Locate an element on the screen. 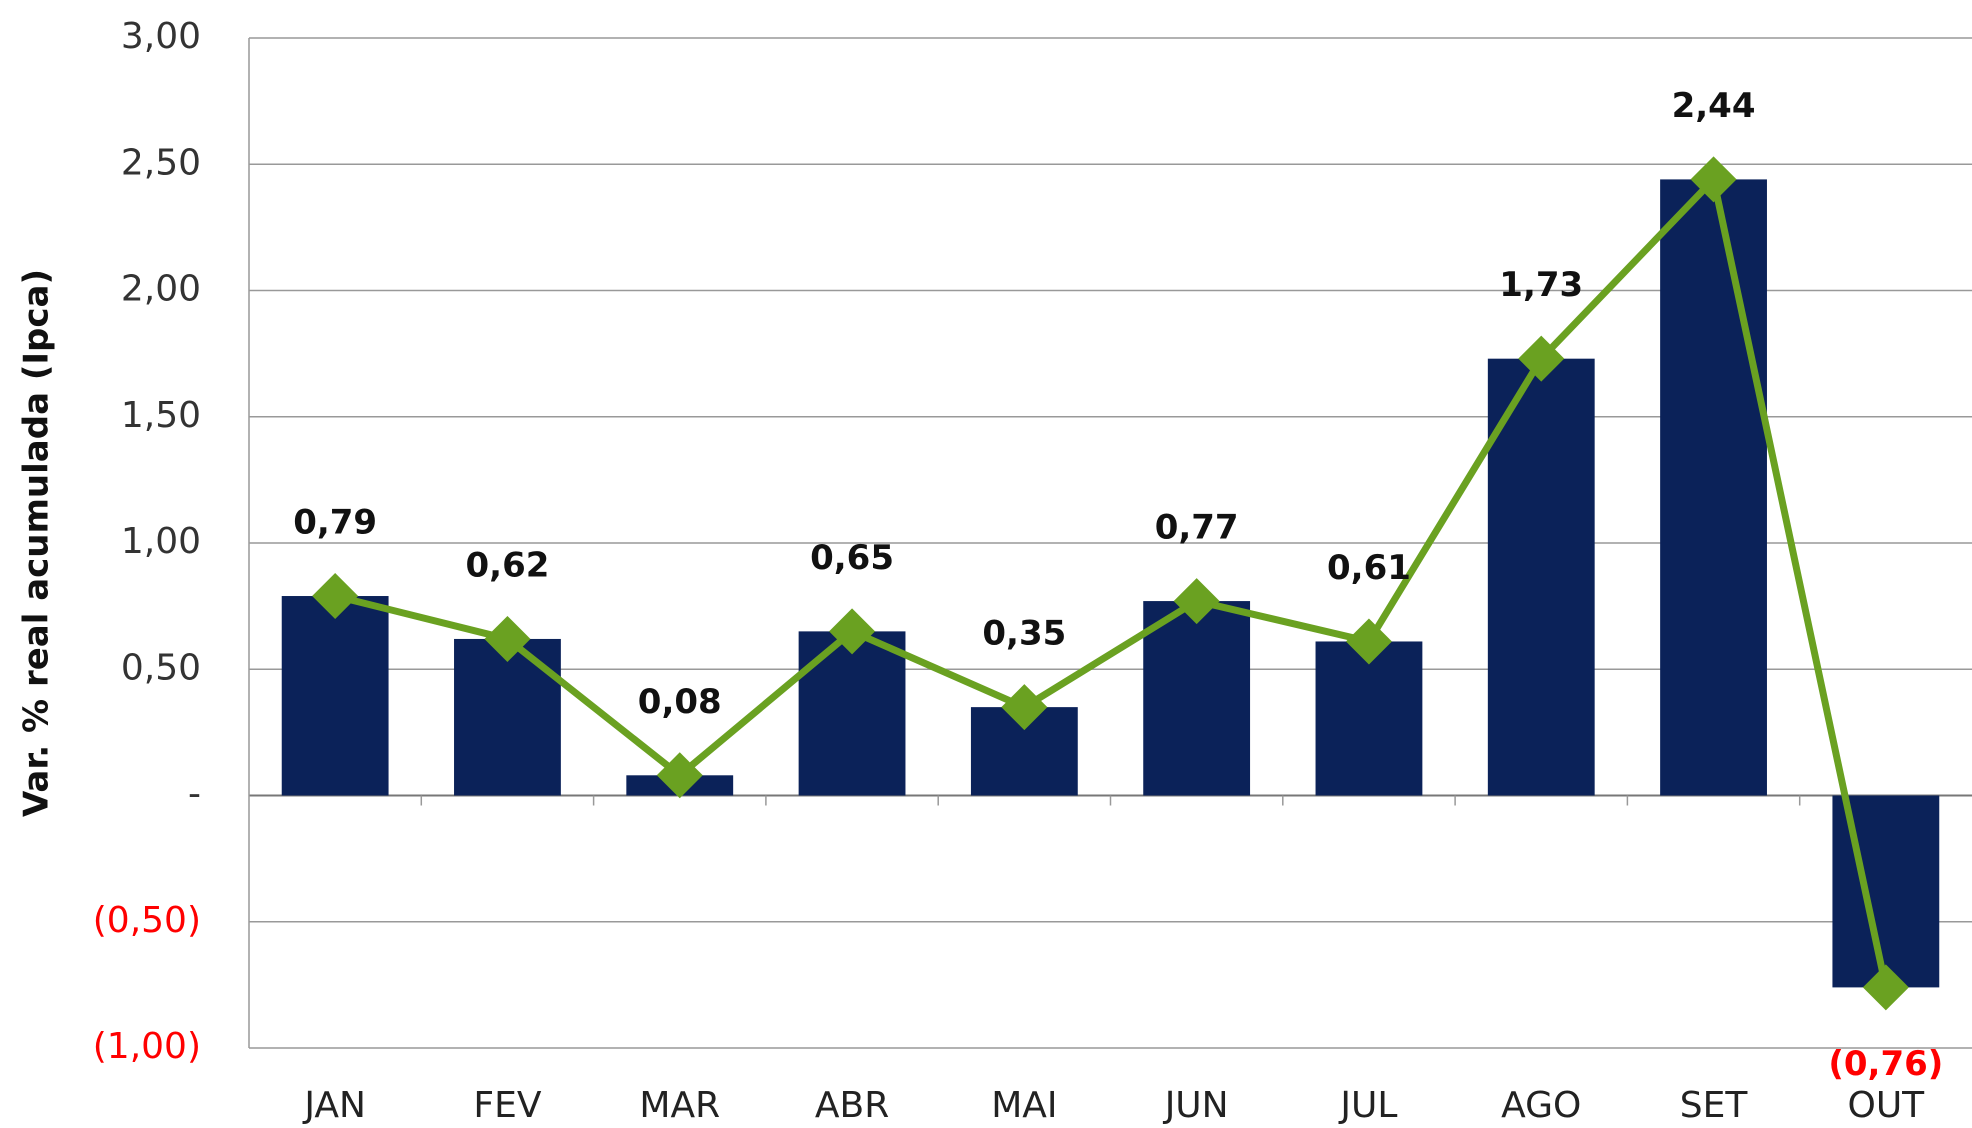 The height and width of the screenshot is (1128, 1972). y-tick-label: (0,50) is located at coordinates (147, 920).